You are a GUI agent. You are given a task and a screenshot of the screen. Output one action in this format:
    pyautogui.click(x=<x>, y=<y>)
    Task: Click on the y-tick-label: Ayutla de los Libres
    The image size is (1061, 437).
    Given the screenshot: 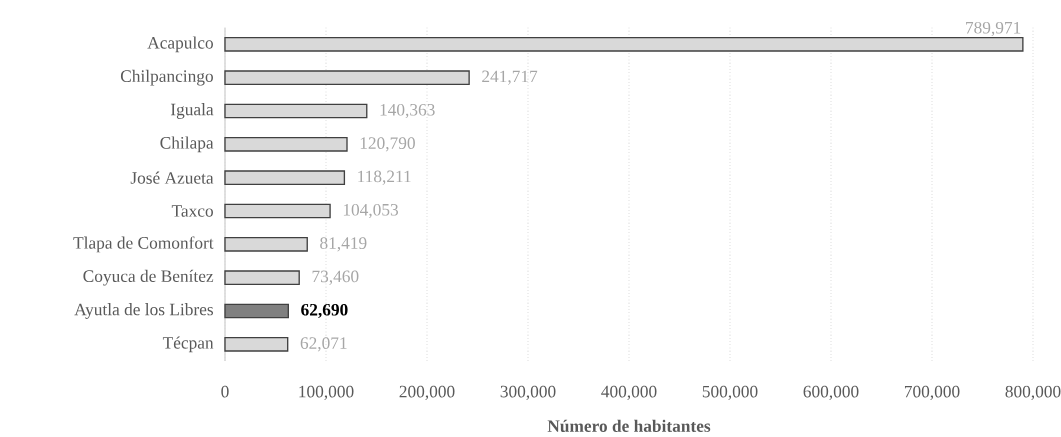 What is the action you would take?
    pyautogui.click(x=144, y=311)
    